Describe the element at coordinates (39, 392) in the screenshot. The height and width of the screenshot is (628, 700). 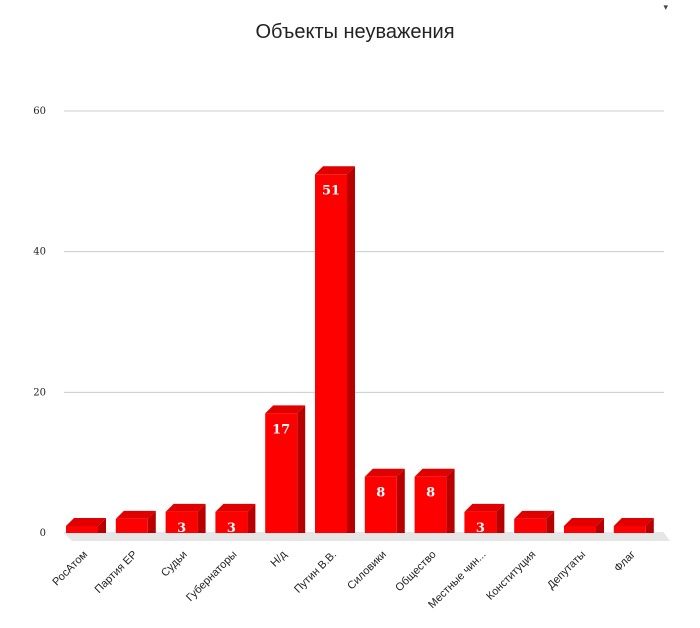
I see `y-tick-label: 20` at that location.